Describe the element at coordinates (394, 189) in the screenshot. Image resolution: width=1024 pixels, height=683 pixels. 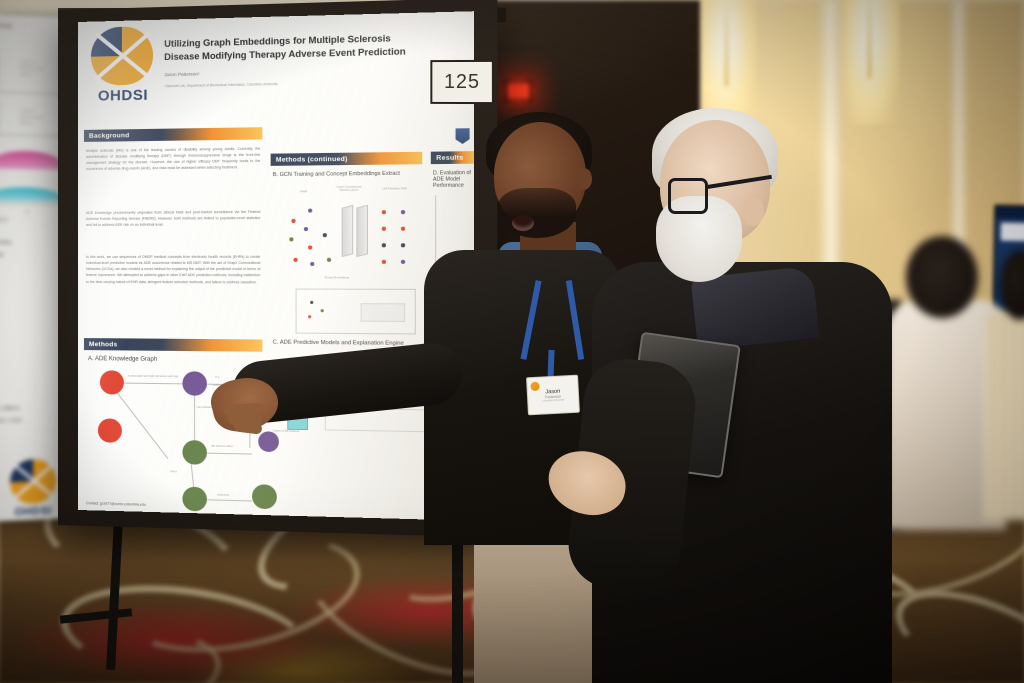
I see `gcn-label-task: Link Prediction Task` at that location.